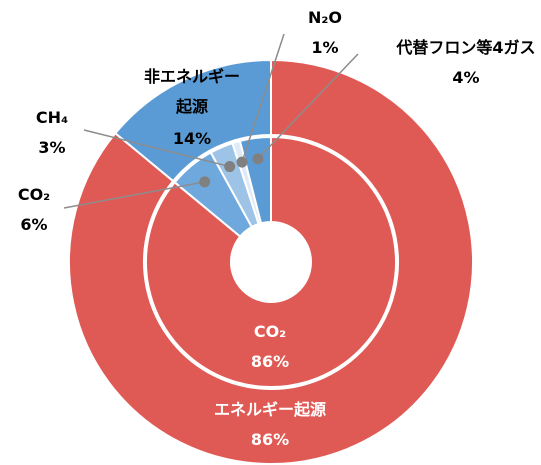 The height and width of the screenshot is (465, 541). Describe the element at coordinates (52, 117) in the screenshot. I see `category-label: CH₄` at that location.